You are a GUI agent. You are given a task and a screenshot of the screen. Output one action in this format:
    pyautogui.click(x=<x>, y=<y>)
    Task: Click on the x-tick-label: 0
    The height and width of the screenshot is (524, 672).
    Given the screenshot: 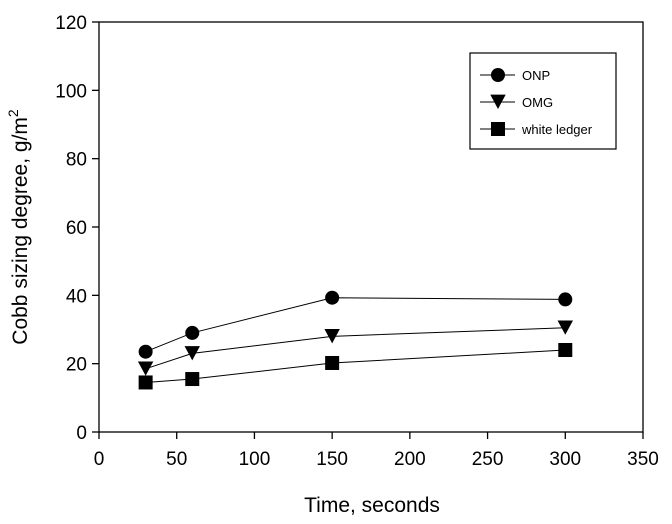 What is the action you would take?
    pyautogui.click(x=99, y=459)
    